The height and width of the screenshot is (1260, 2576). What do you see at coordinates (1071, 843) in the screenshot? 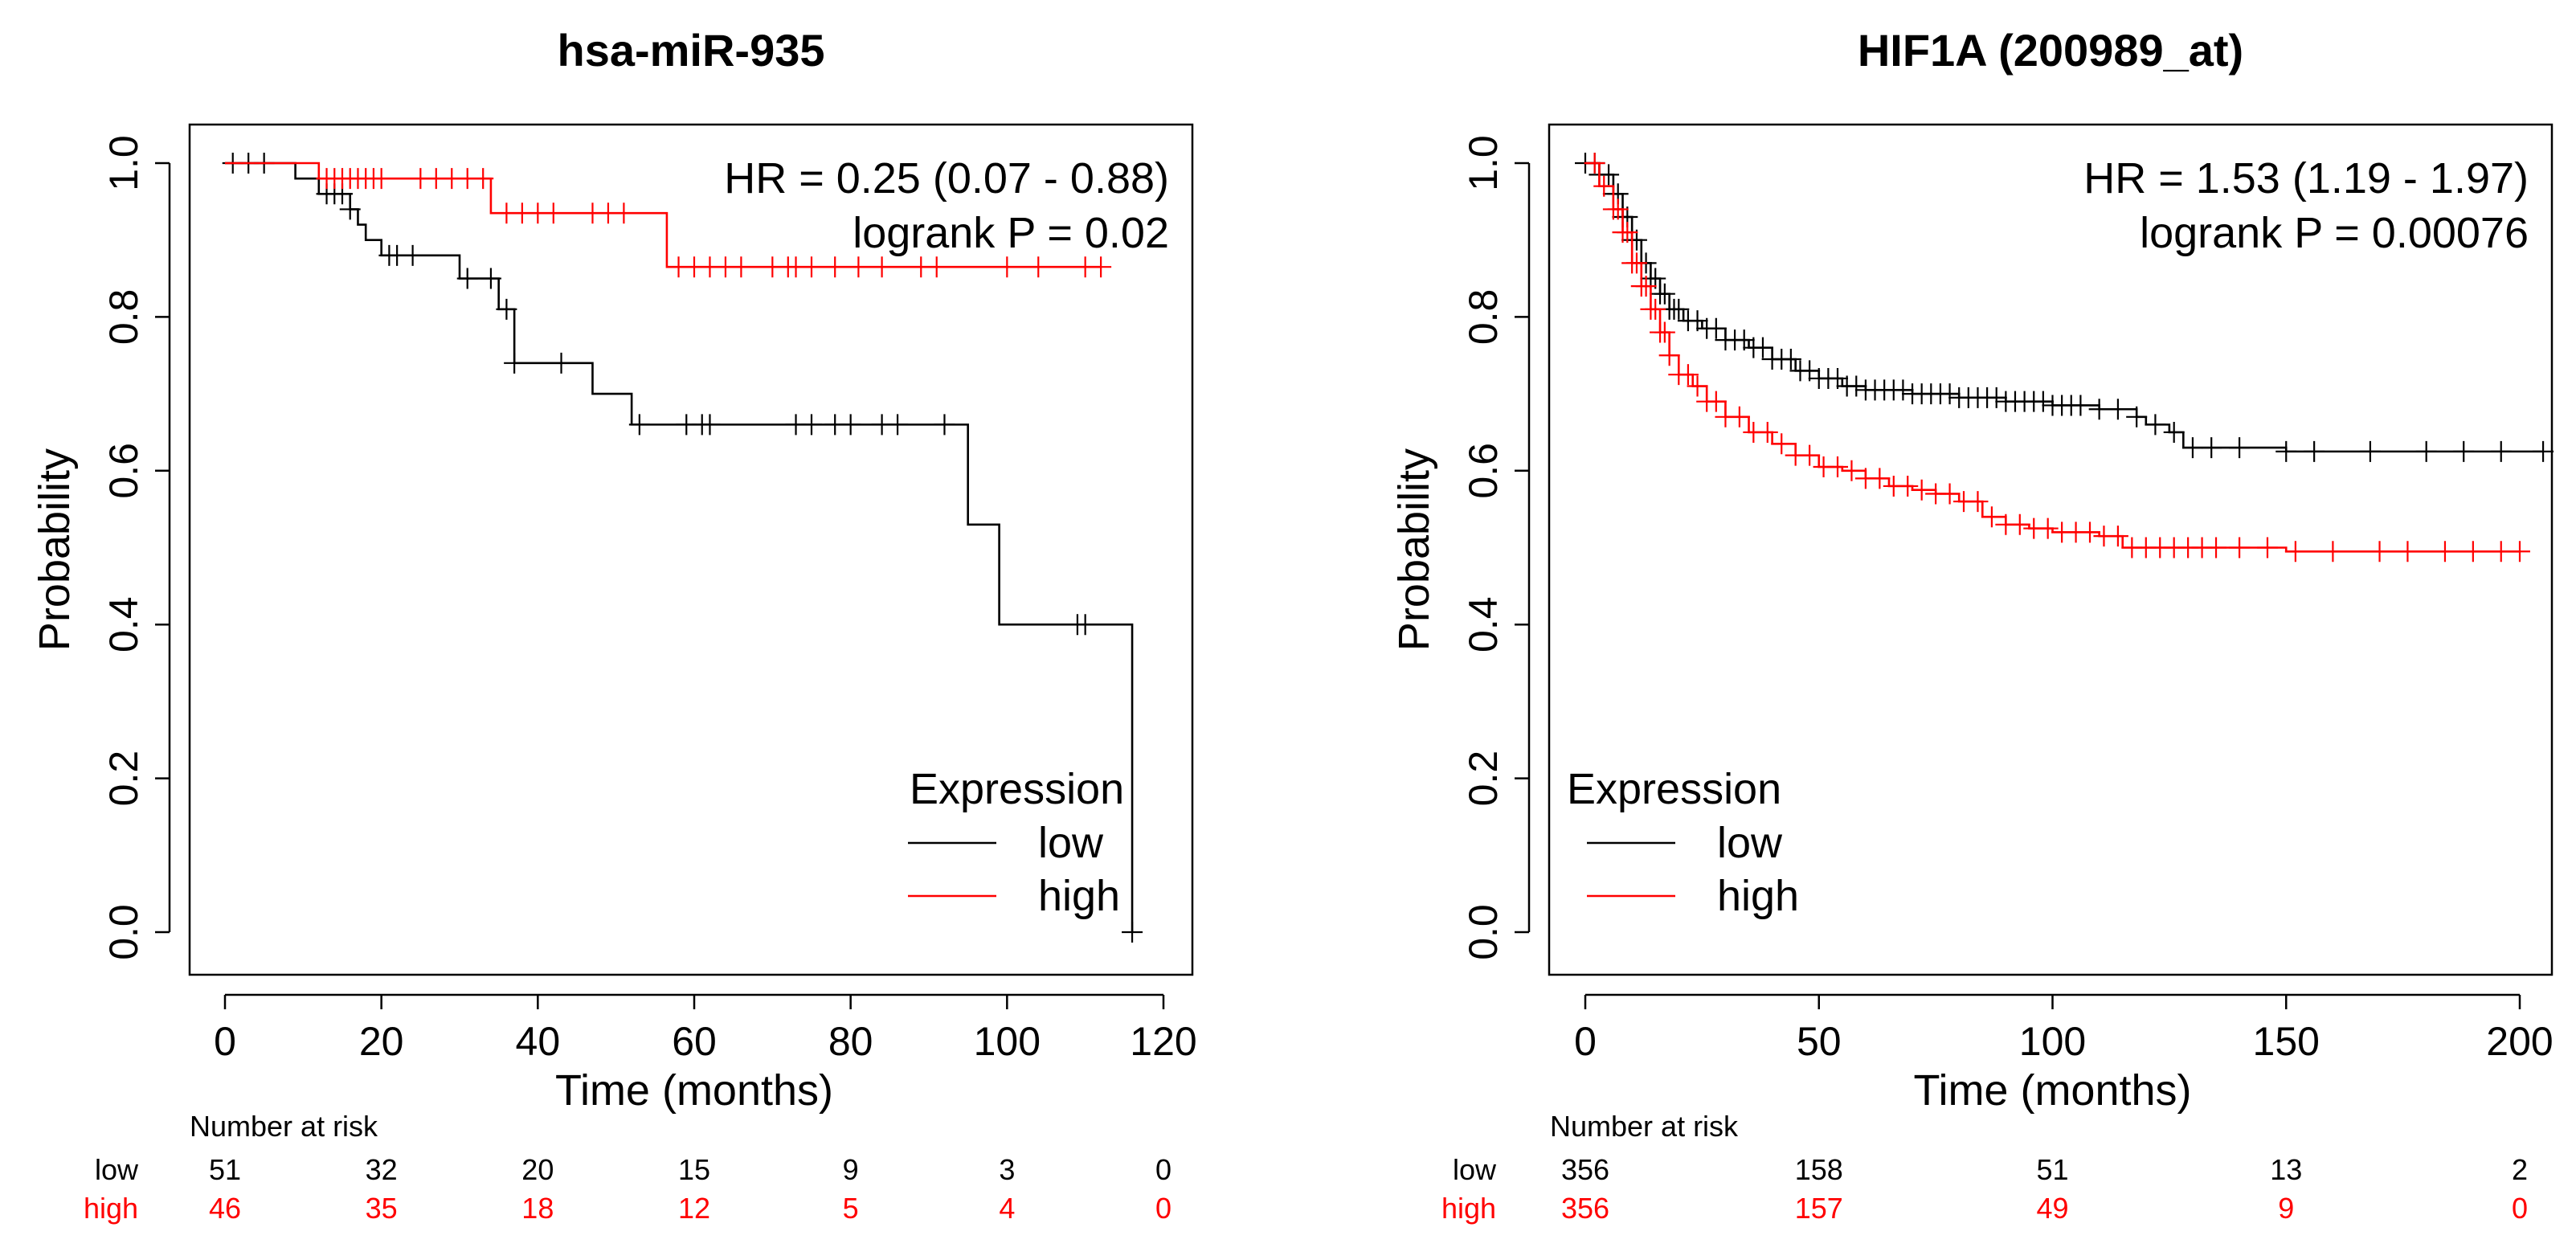
I see `legend-label-low: low` at bounding box center [1071, 843].